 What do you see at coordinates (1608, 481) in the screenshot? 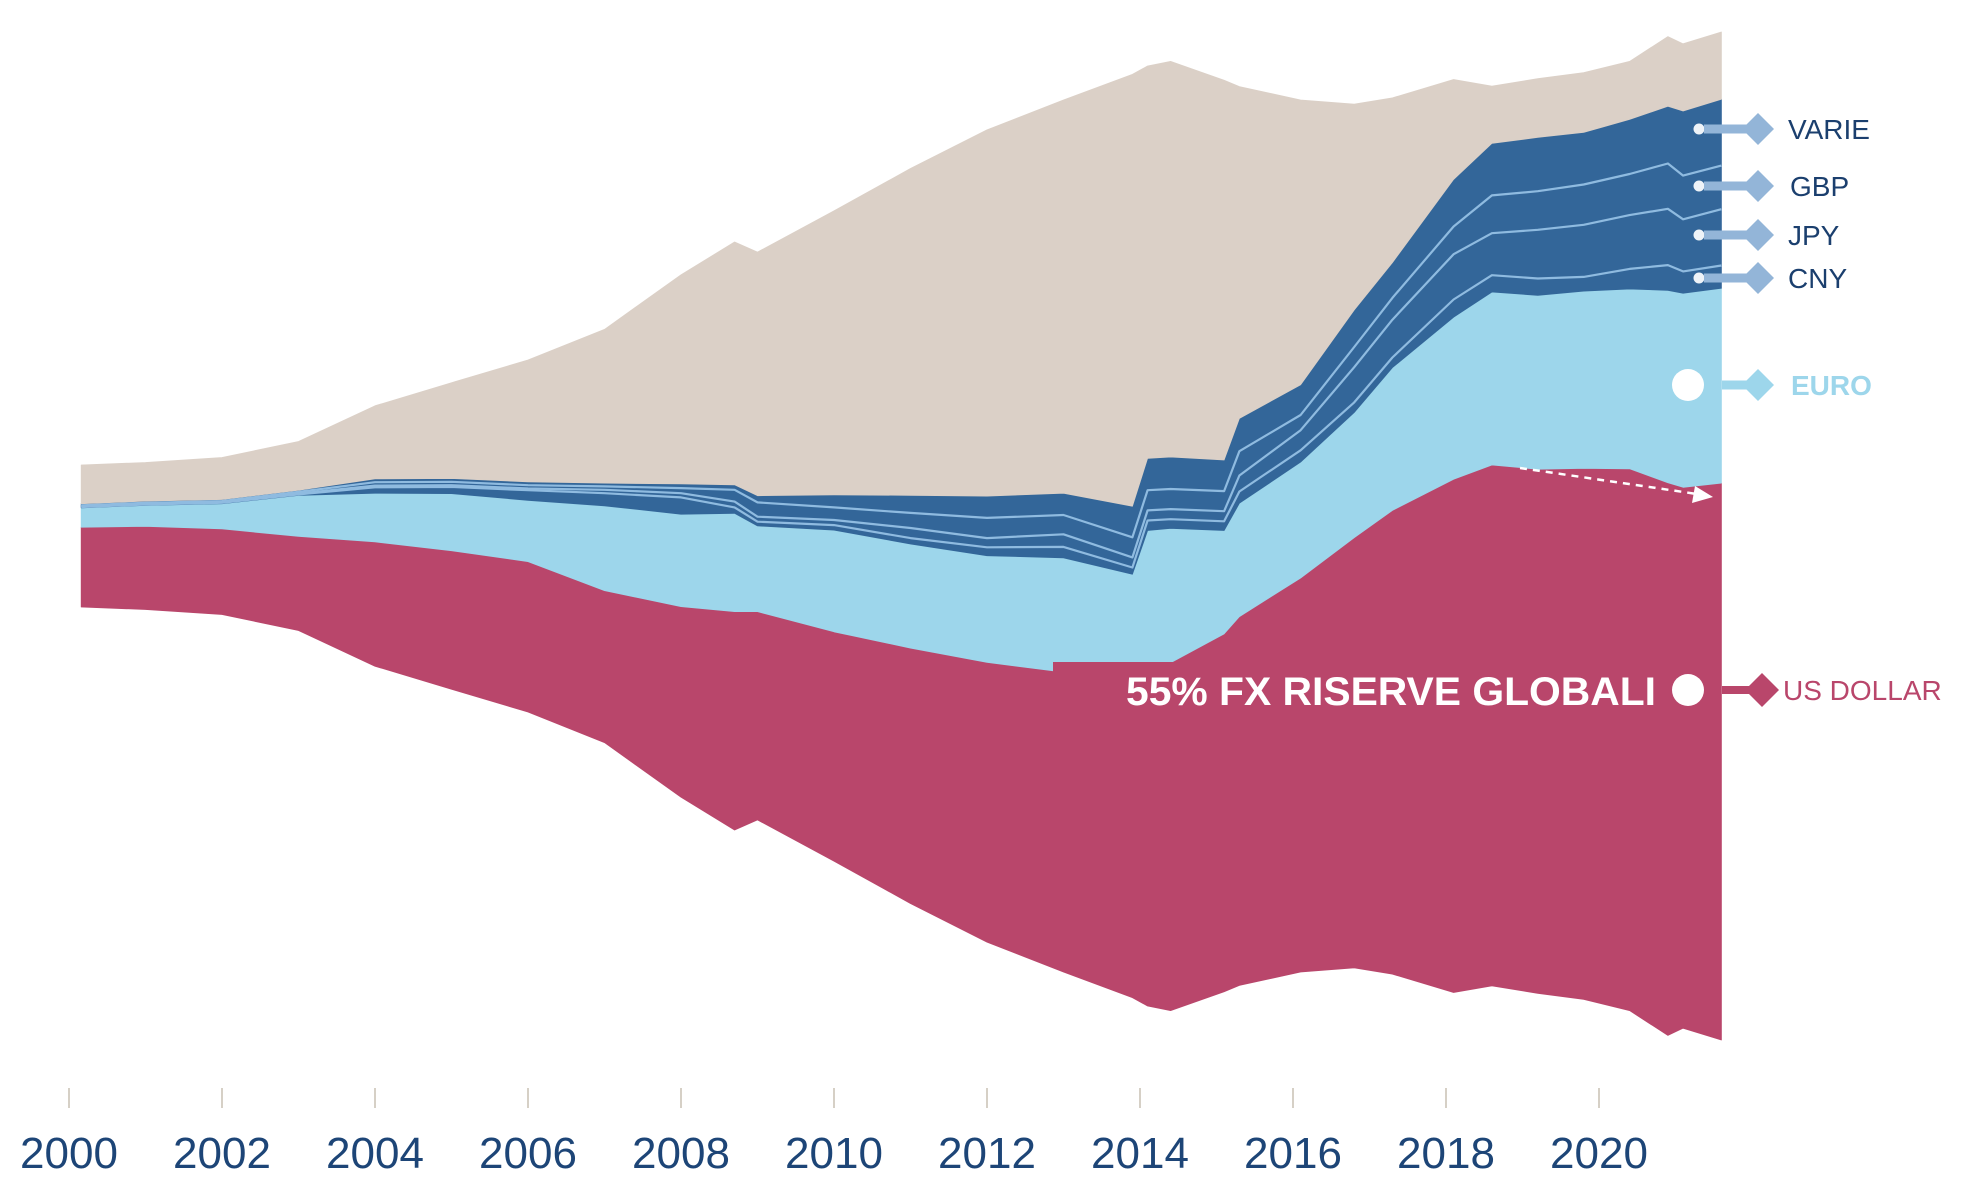
I see `trend-arrow-line` at bounding box center [1608, 481].